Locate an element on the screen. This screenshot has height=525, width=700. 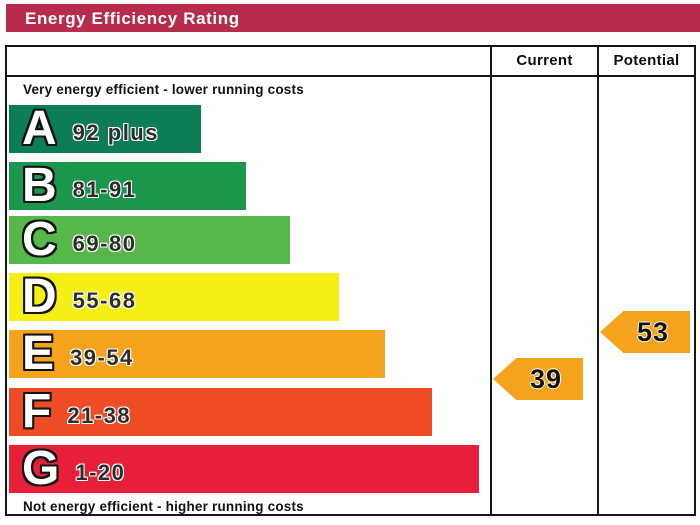
band-b-range: 81-91 is located at coordinates (104, 189).